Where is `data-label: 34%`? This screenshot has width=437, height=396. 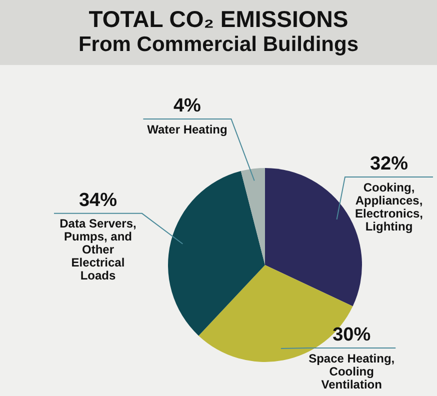 data-label: 34% is located at coordinates (98, 201).